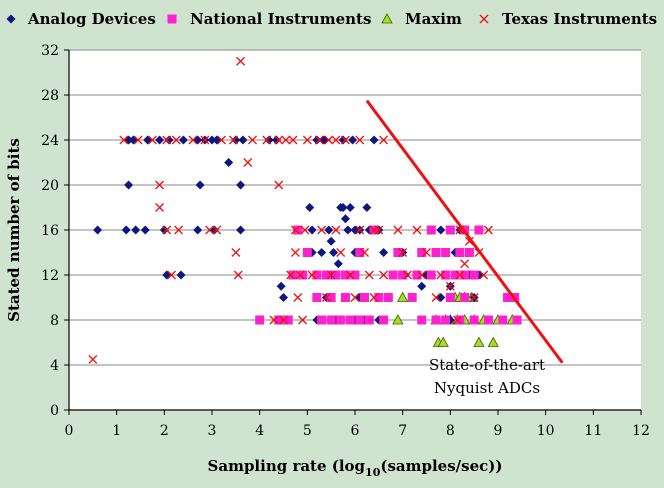 Image resolution: width=664 pixels, height=488 pixels. Describe the element at coordinates (579, 19) in the screenshot. I see `legend-label-texas-instruments: Texas Instruments` at that location.